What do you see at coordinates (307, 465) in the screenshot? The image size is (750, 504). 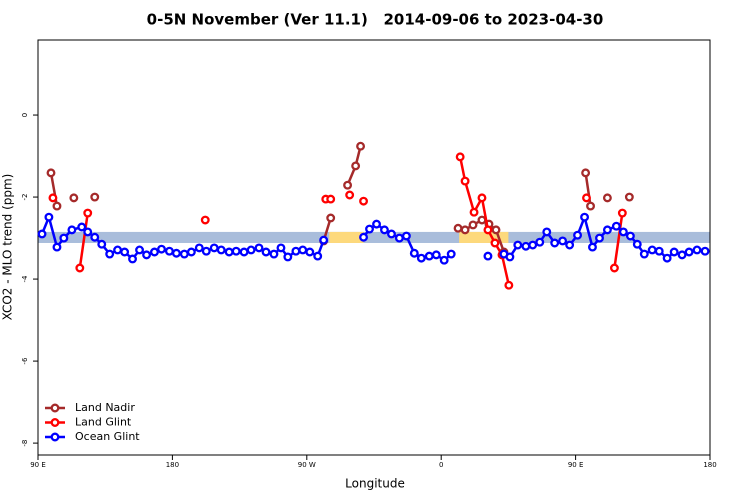 I see `x-tick-label: 90 W` at bounding box center [307, 465].